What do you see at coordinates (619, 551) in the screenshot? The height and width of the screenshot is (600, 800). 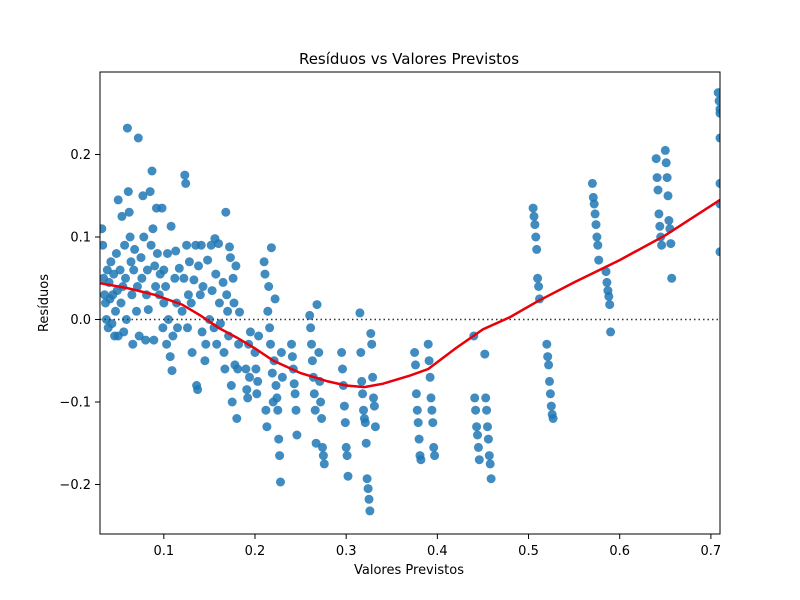 I see `x-tick-label: 0.6` at bounding box center [619, 551].